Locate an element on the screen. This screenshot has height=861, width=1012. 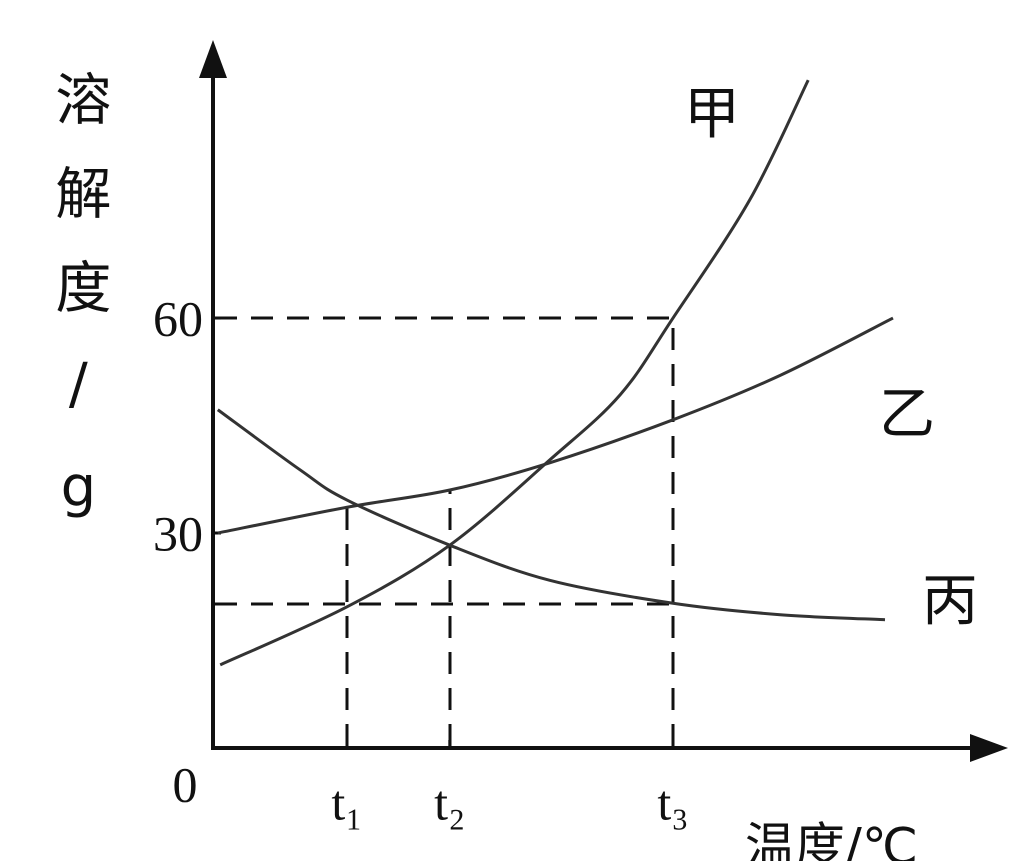
x-tick-label: t₁ is located at coordinates (346, 802).